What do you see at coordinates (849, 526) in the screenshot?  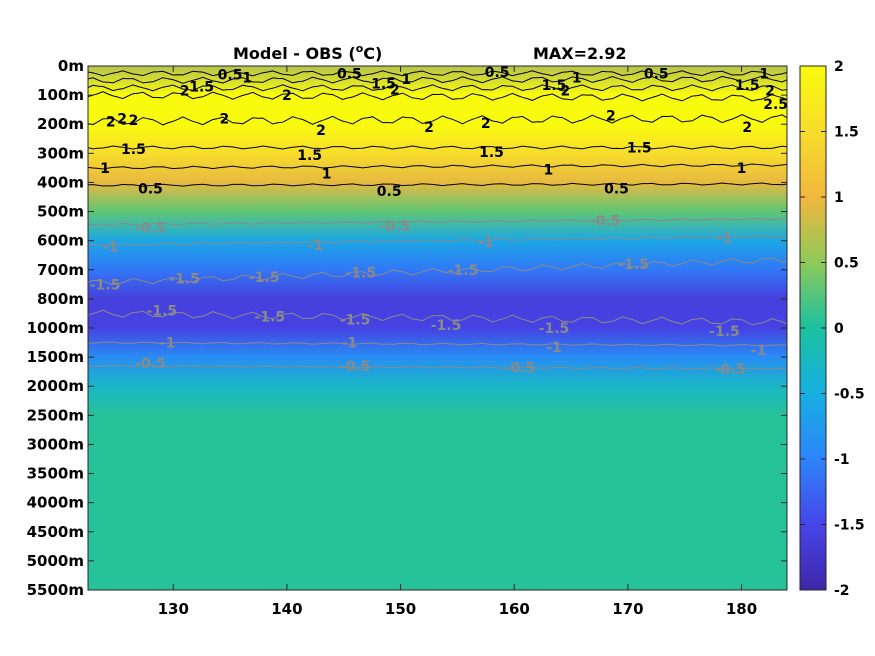 I see `colorbar-tick-label: -1.5` at bounding box center [849, 526].